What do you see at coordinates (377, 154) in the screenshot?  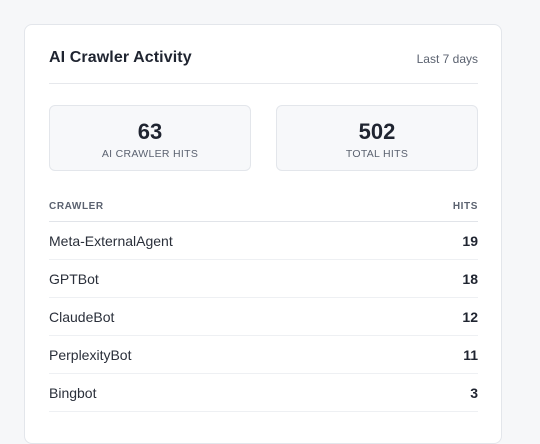 I see `stat-label: TOTAL HITS` at bounding box center [377, 154].